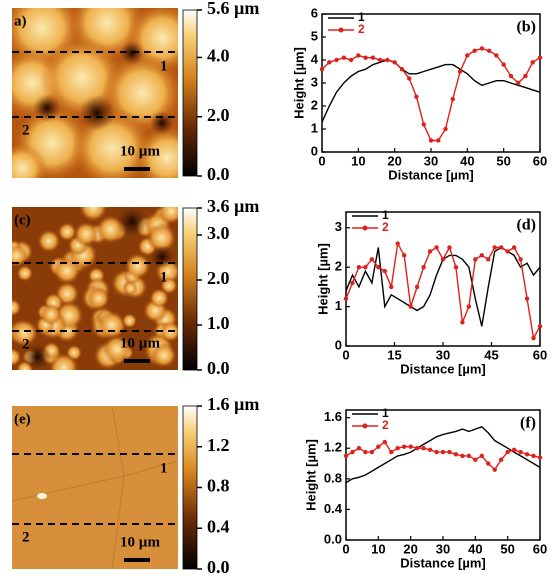 This screenshot has width=555, height=578. I want to click on colorbar-tick-label: 0.4, so click(218, 526).